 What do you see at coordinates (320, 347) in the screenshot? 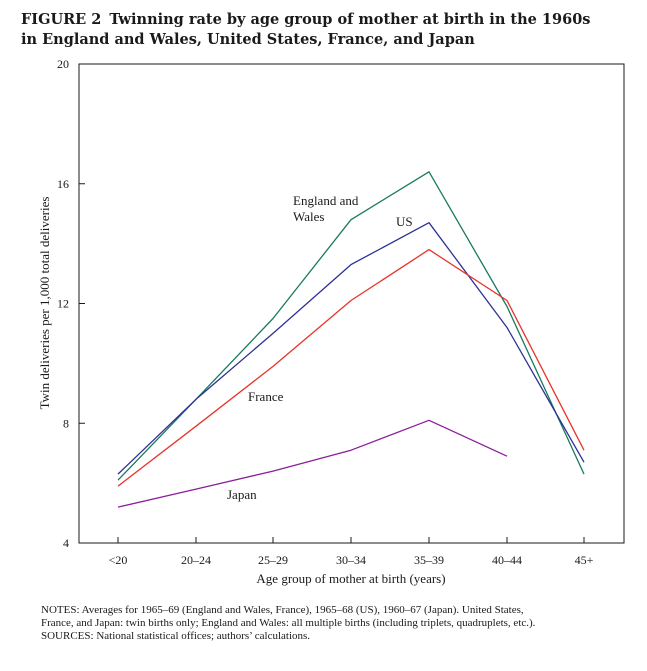
I see `series-label-layer: England and Wales US France Japan` at bounding box center [320, 347].